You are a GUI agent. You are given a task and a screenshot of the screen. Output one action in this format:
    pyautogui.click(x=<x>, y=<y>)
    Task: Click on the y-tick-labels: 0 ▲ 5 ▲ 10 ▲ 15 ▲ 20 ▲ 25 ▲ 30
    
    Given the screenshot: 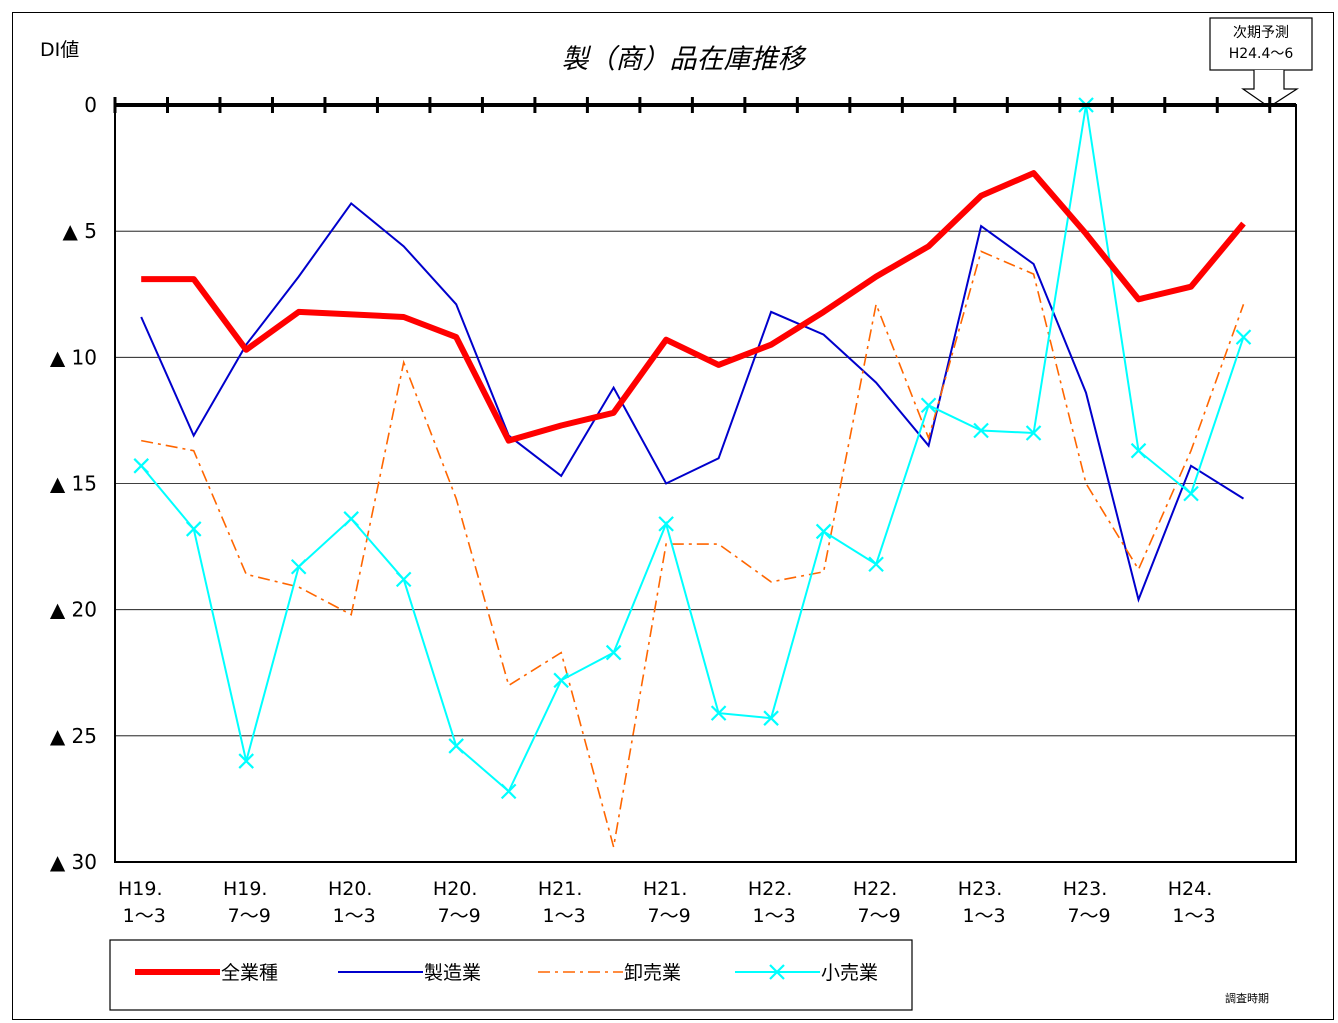 What is the action you would take?
    pyautogui.click(x=73, y=483)
    